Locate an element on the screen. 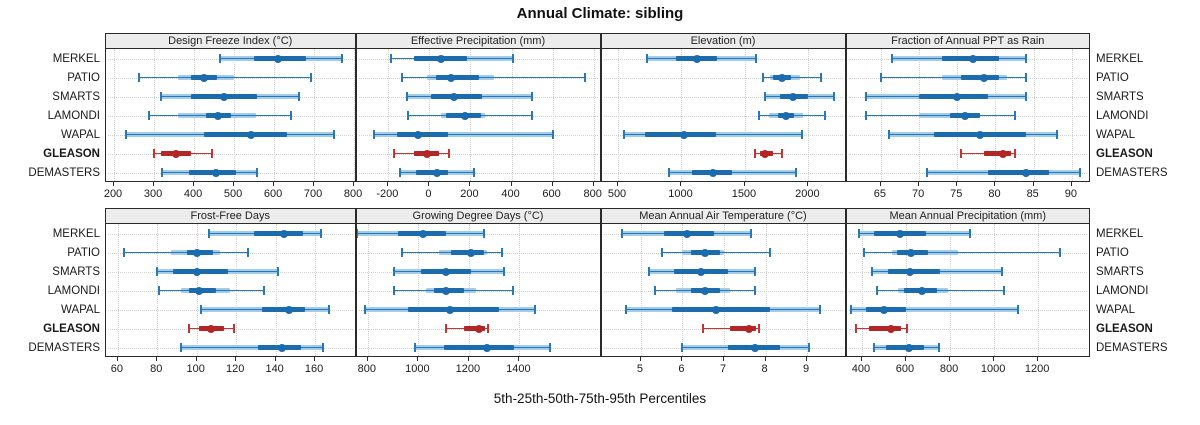  panel-title: Effective Precipitation (mm) is located at coordinates (478, 41).